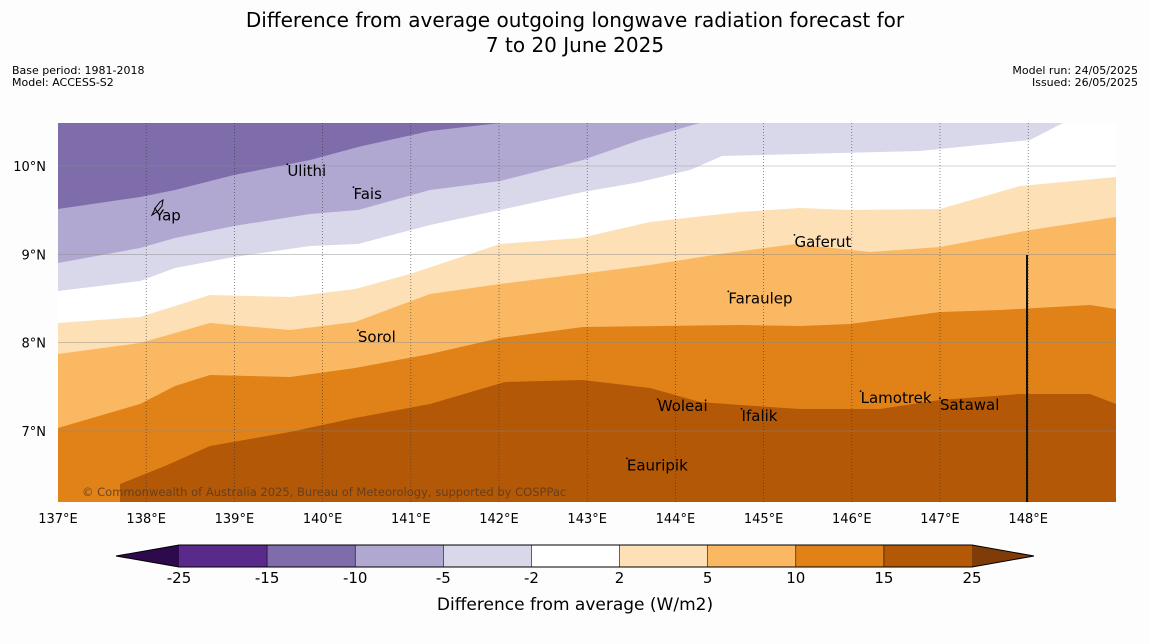  I want to click on y-tick-label: 10°N, so click(29, 167).